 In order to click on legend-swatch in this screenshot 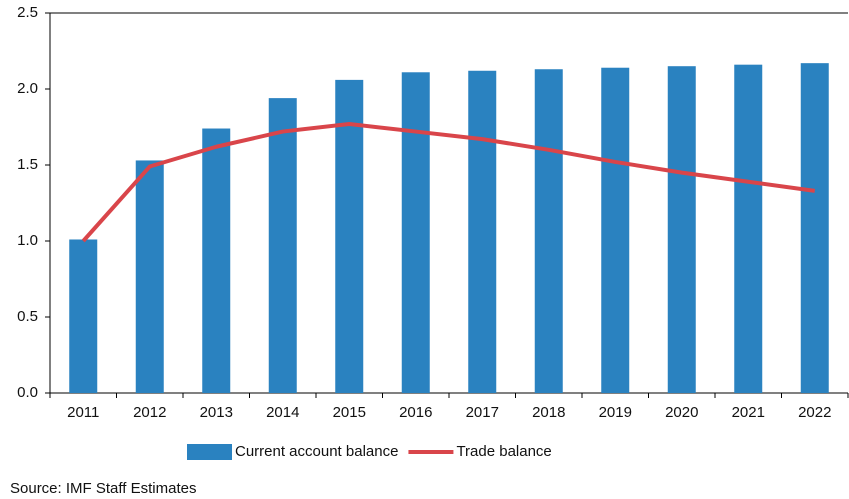, I will do `click(209, 452)`.